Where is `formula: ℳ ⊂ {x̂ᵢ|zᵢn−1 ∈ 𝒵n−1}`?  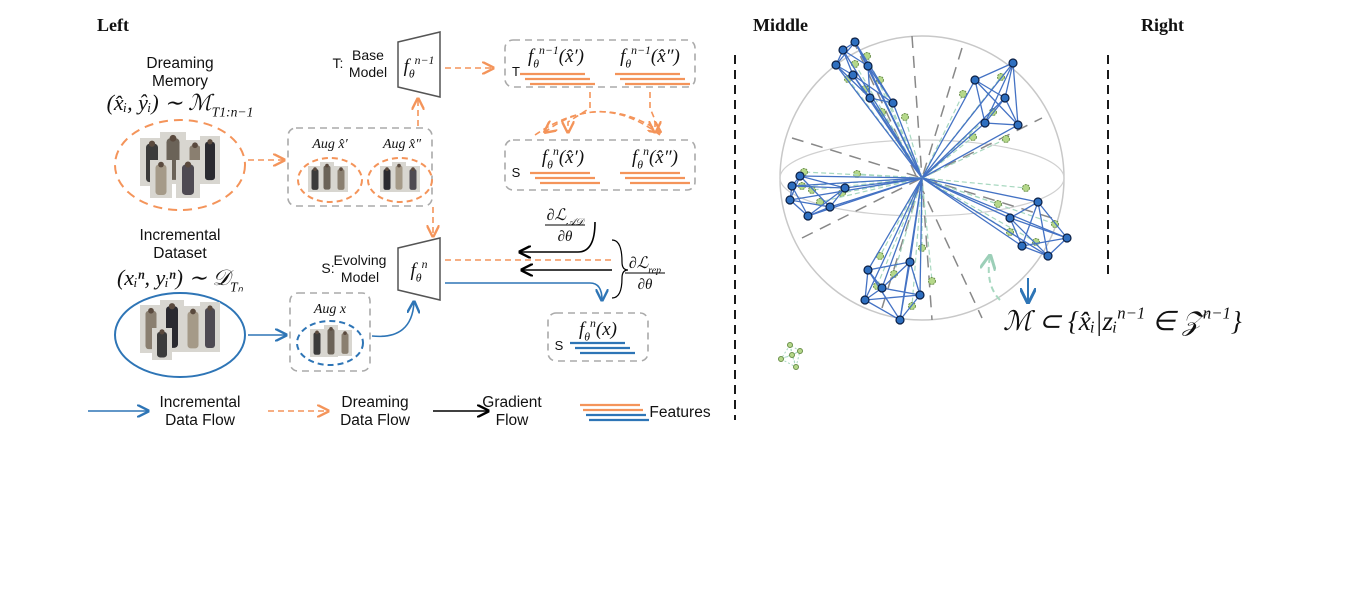
formula: ℳ ⊂ {x̂ᵢ|zᵢn−1 ∈ 𝒵n−1} is located at coordinates (1122, 320).